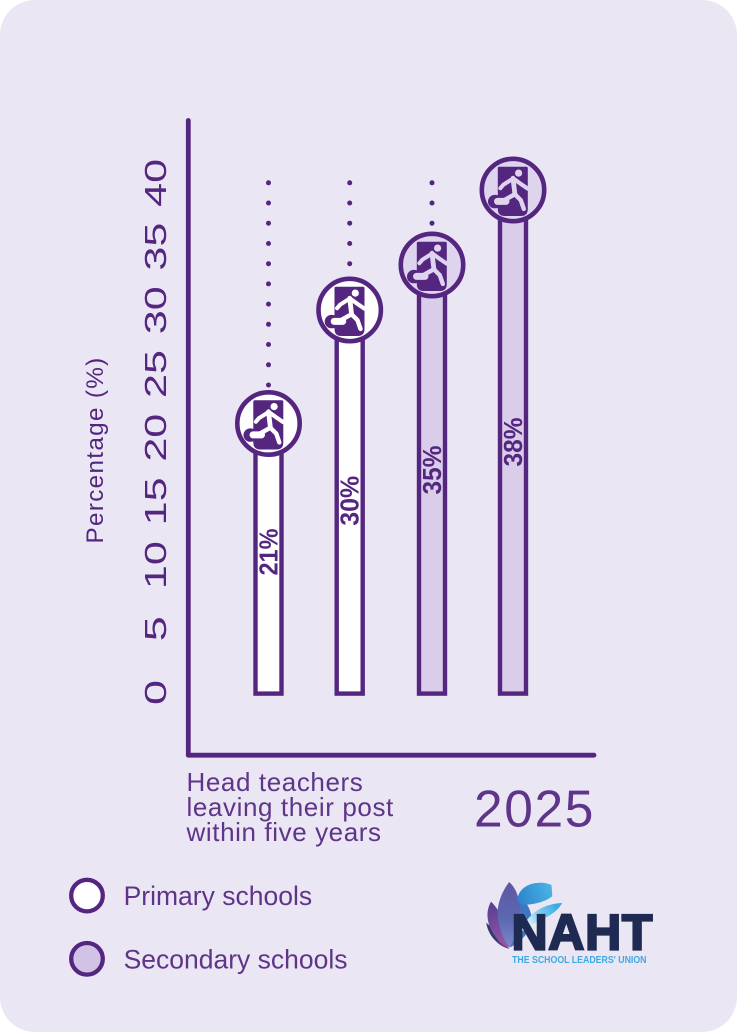  I want to click on svg-text: 2025, so click(534, 809).